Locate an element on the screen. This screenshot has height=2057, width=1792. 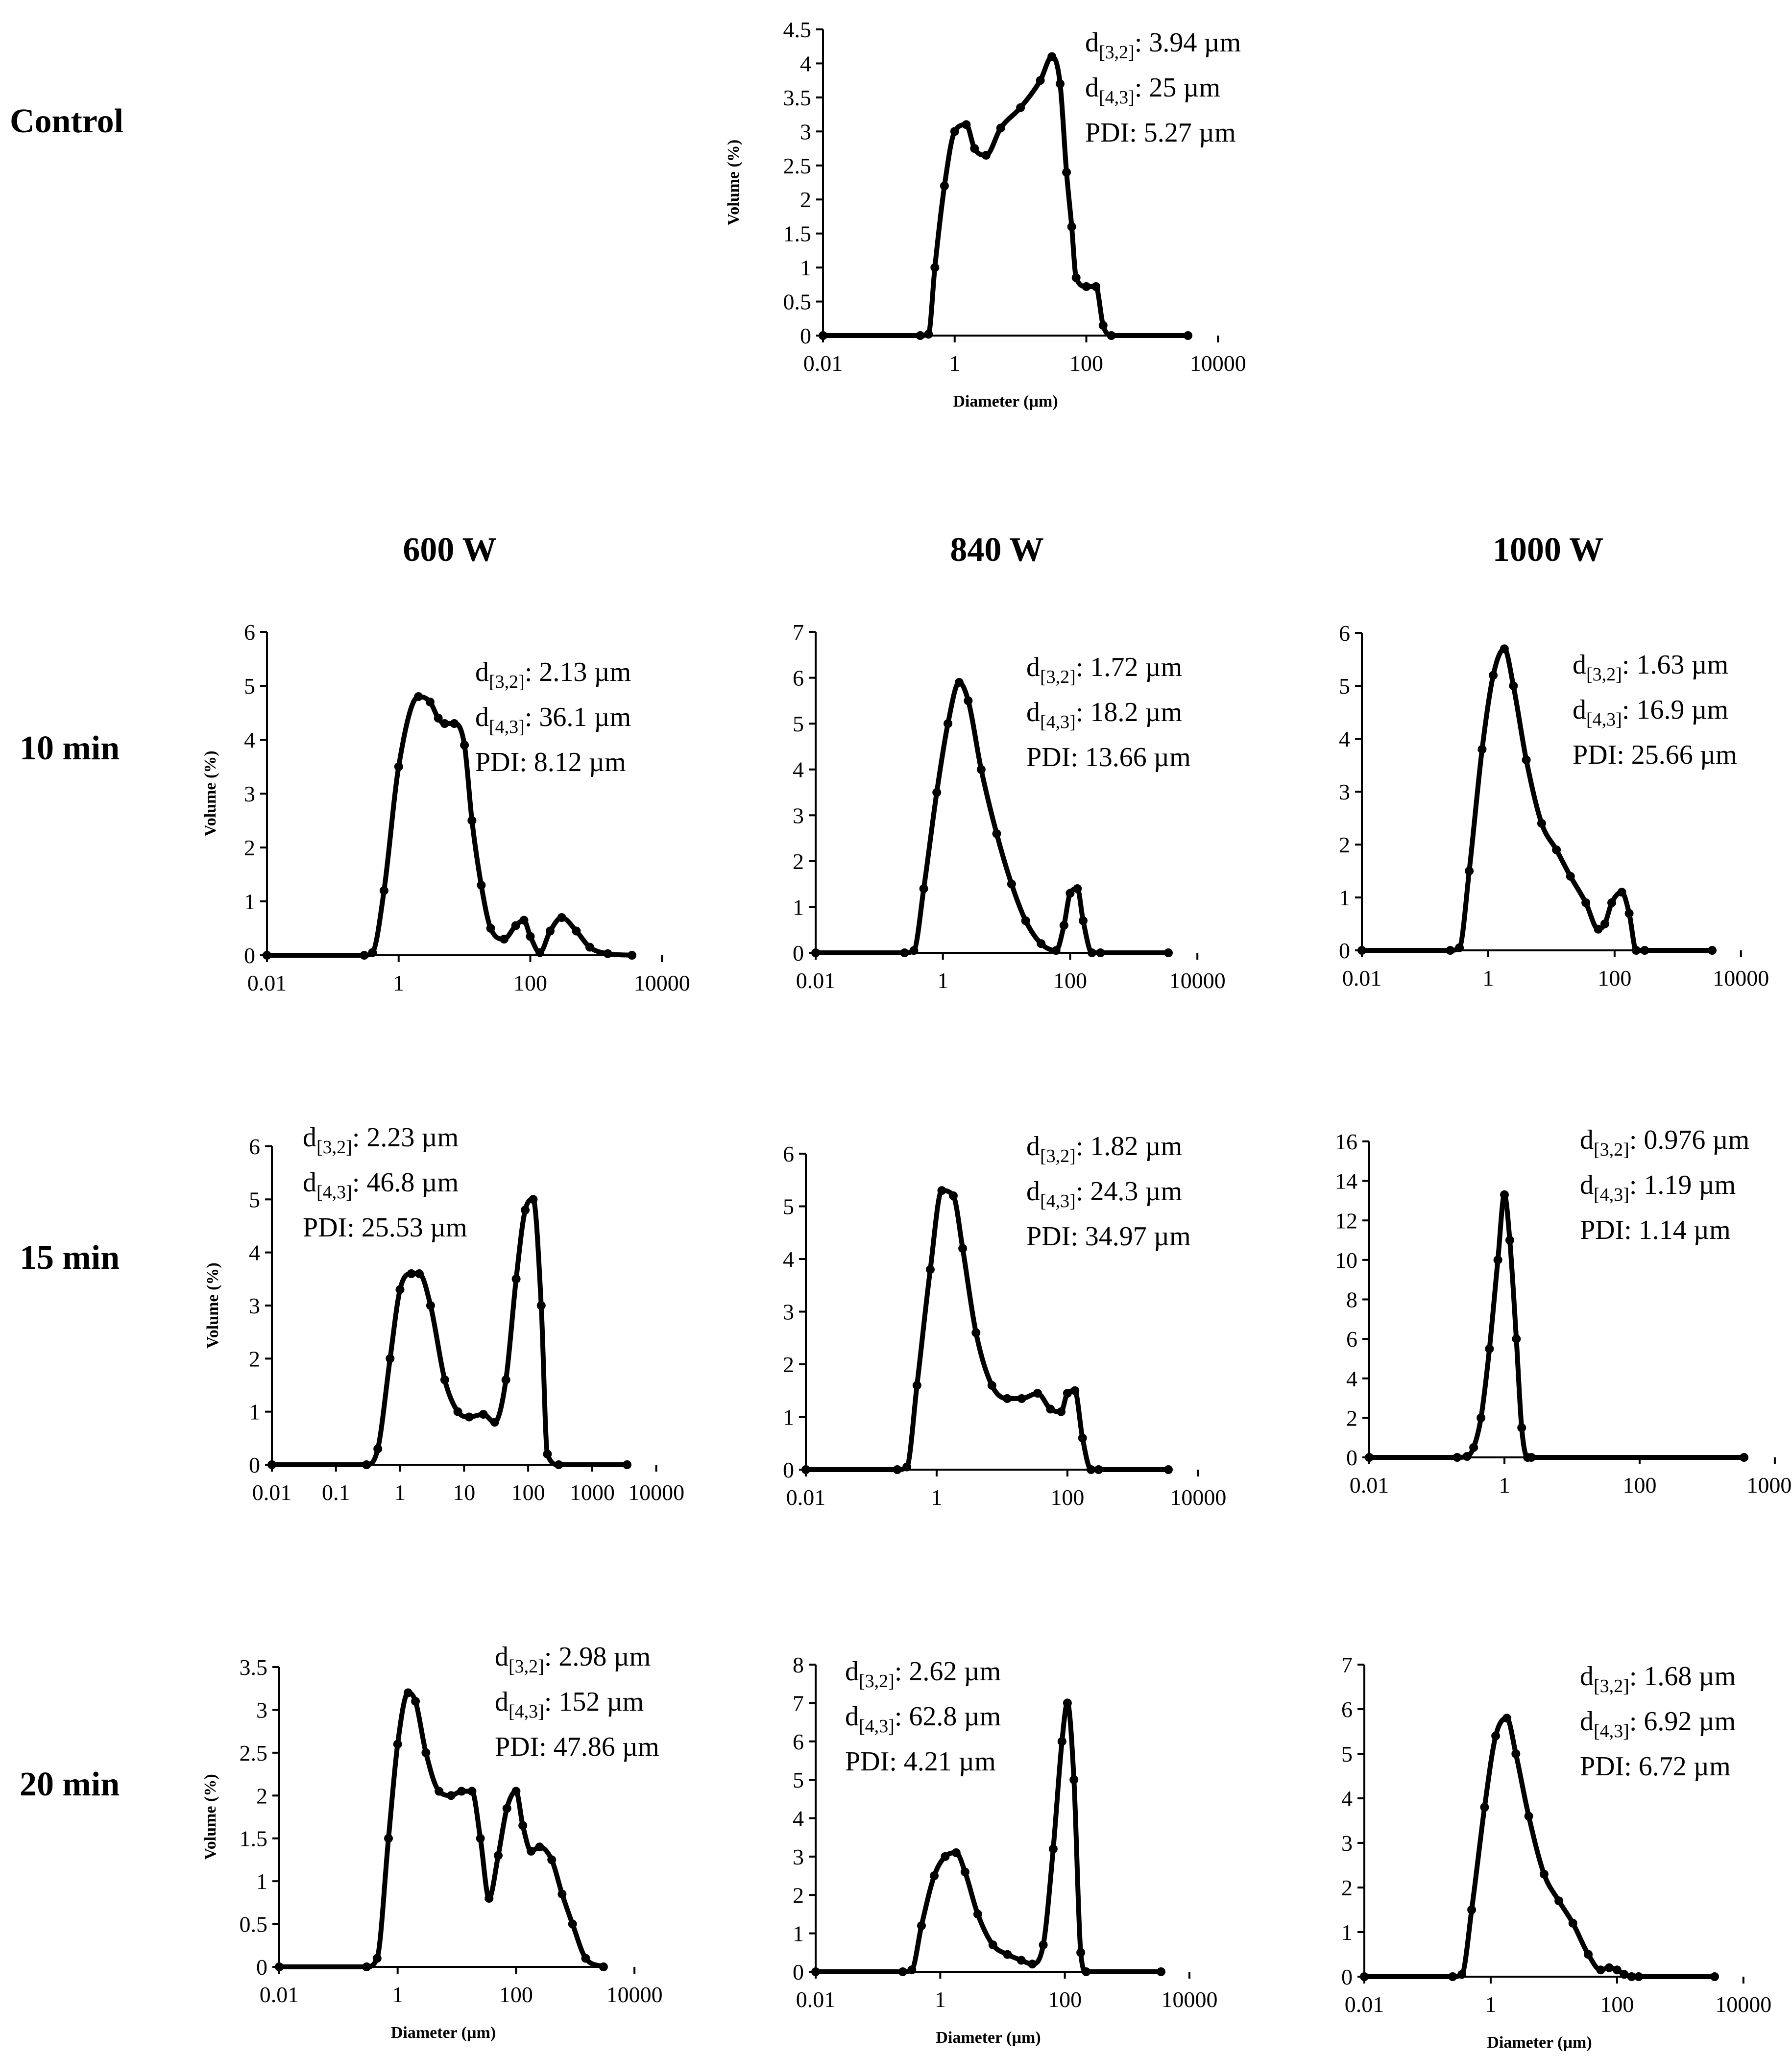
stat-value: 25.66 µm is located at coordinates (1684, 755).